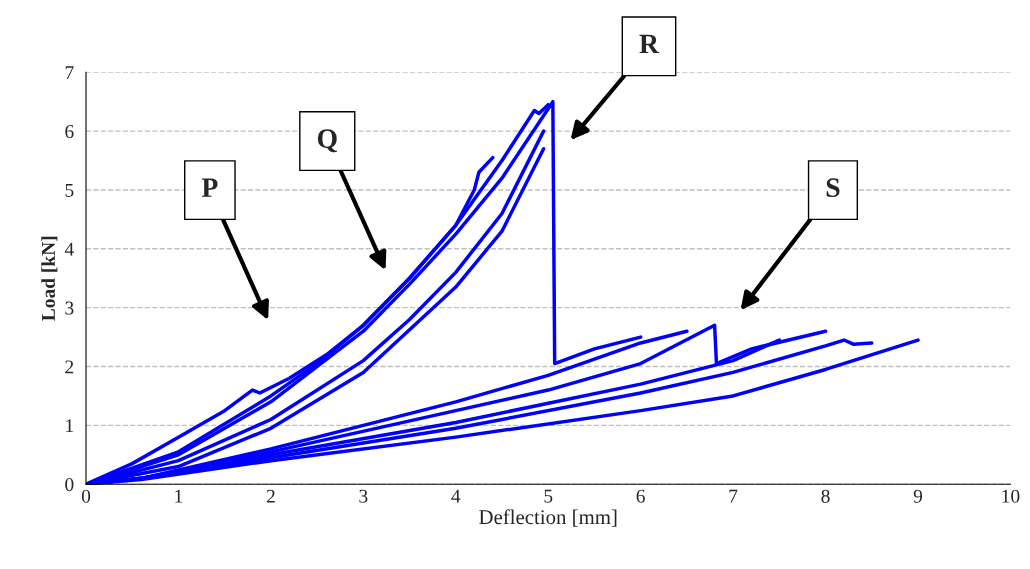 Image resolution: width=1030 pixels, height=569 pixels. What do you see at coordinates (69, 190) in the screenshot?
I see `y-tick-label: 5` at bounding box center [69, 190].